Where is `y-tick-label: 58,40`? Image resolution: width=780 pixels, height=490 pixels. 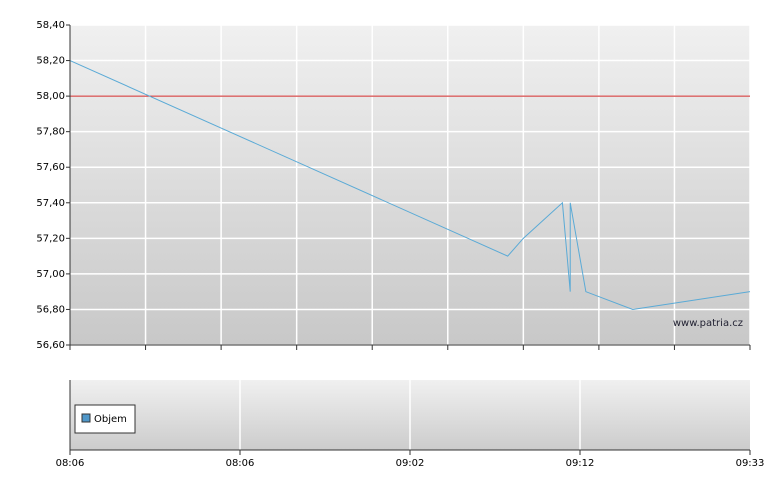 y-tick-label: 58,40 is located at coordinates (50, 25).